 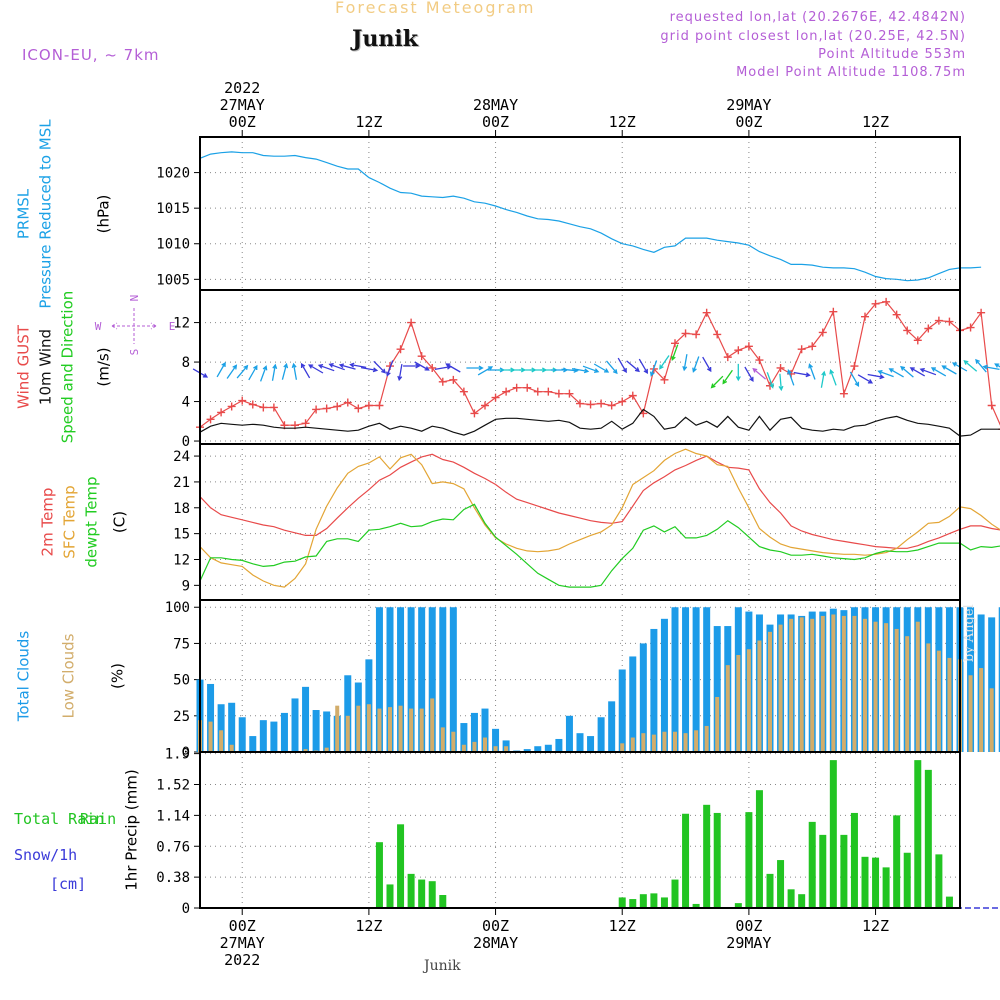 I want to click on axis-label-temperature: 2m Temp, so click(x=48, y=522).